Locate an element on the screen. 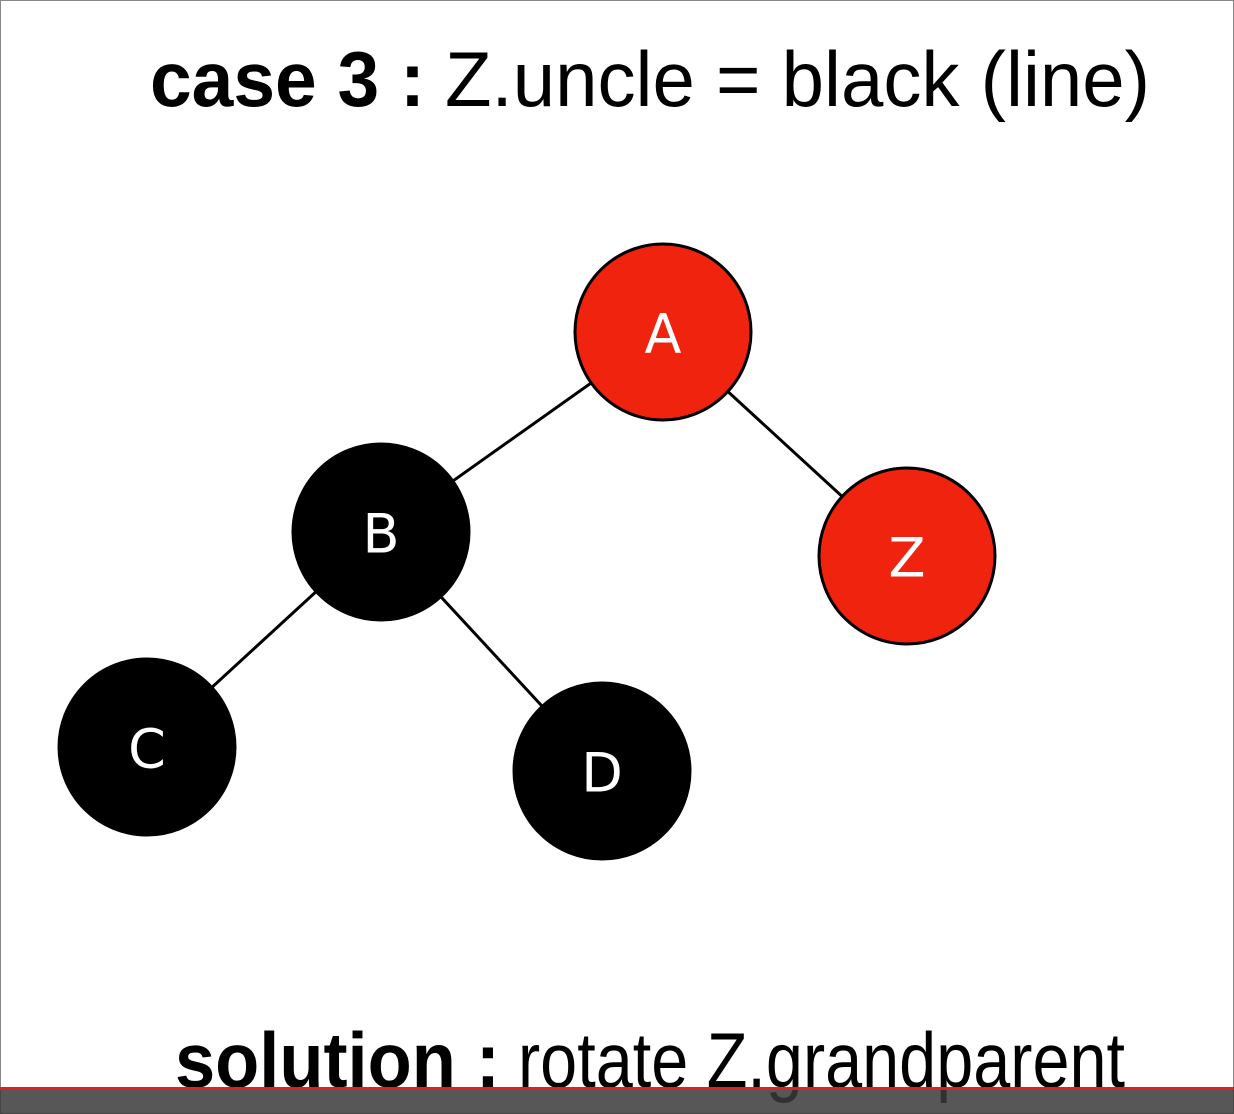 This screenshot has width=1234, height=1114. node-label: A is located at coordinates (663, 334).